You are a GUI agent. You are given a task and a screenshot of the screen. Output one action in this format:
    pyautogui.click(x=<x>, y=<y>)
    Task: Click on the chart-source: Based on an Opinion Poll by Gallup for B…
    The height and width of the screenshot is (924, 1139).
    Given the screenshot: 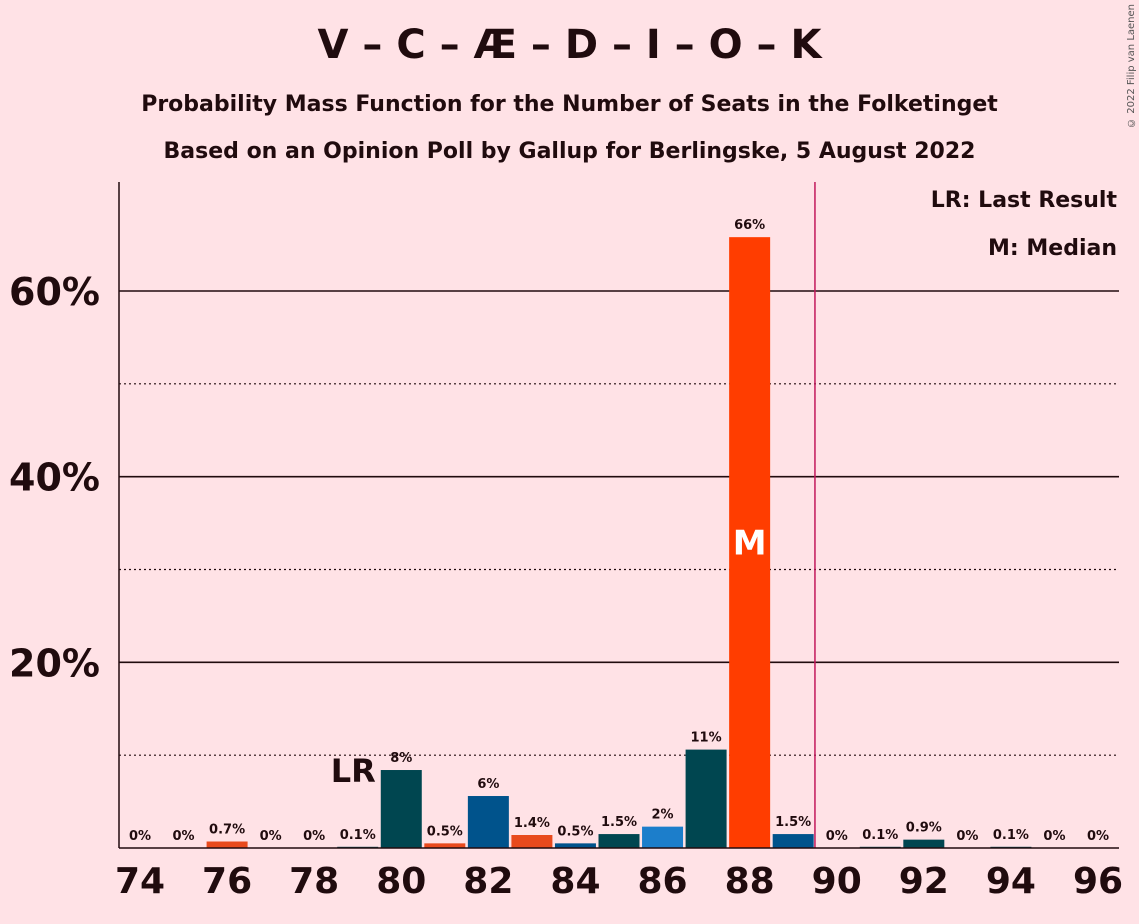 What is the action you would take?
    pyautogui.click(x=569, y=151)
    